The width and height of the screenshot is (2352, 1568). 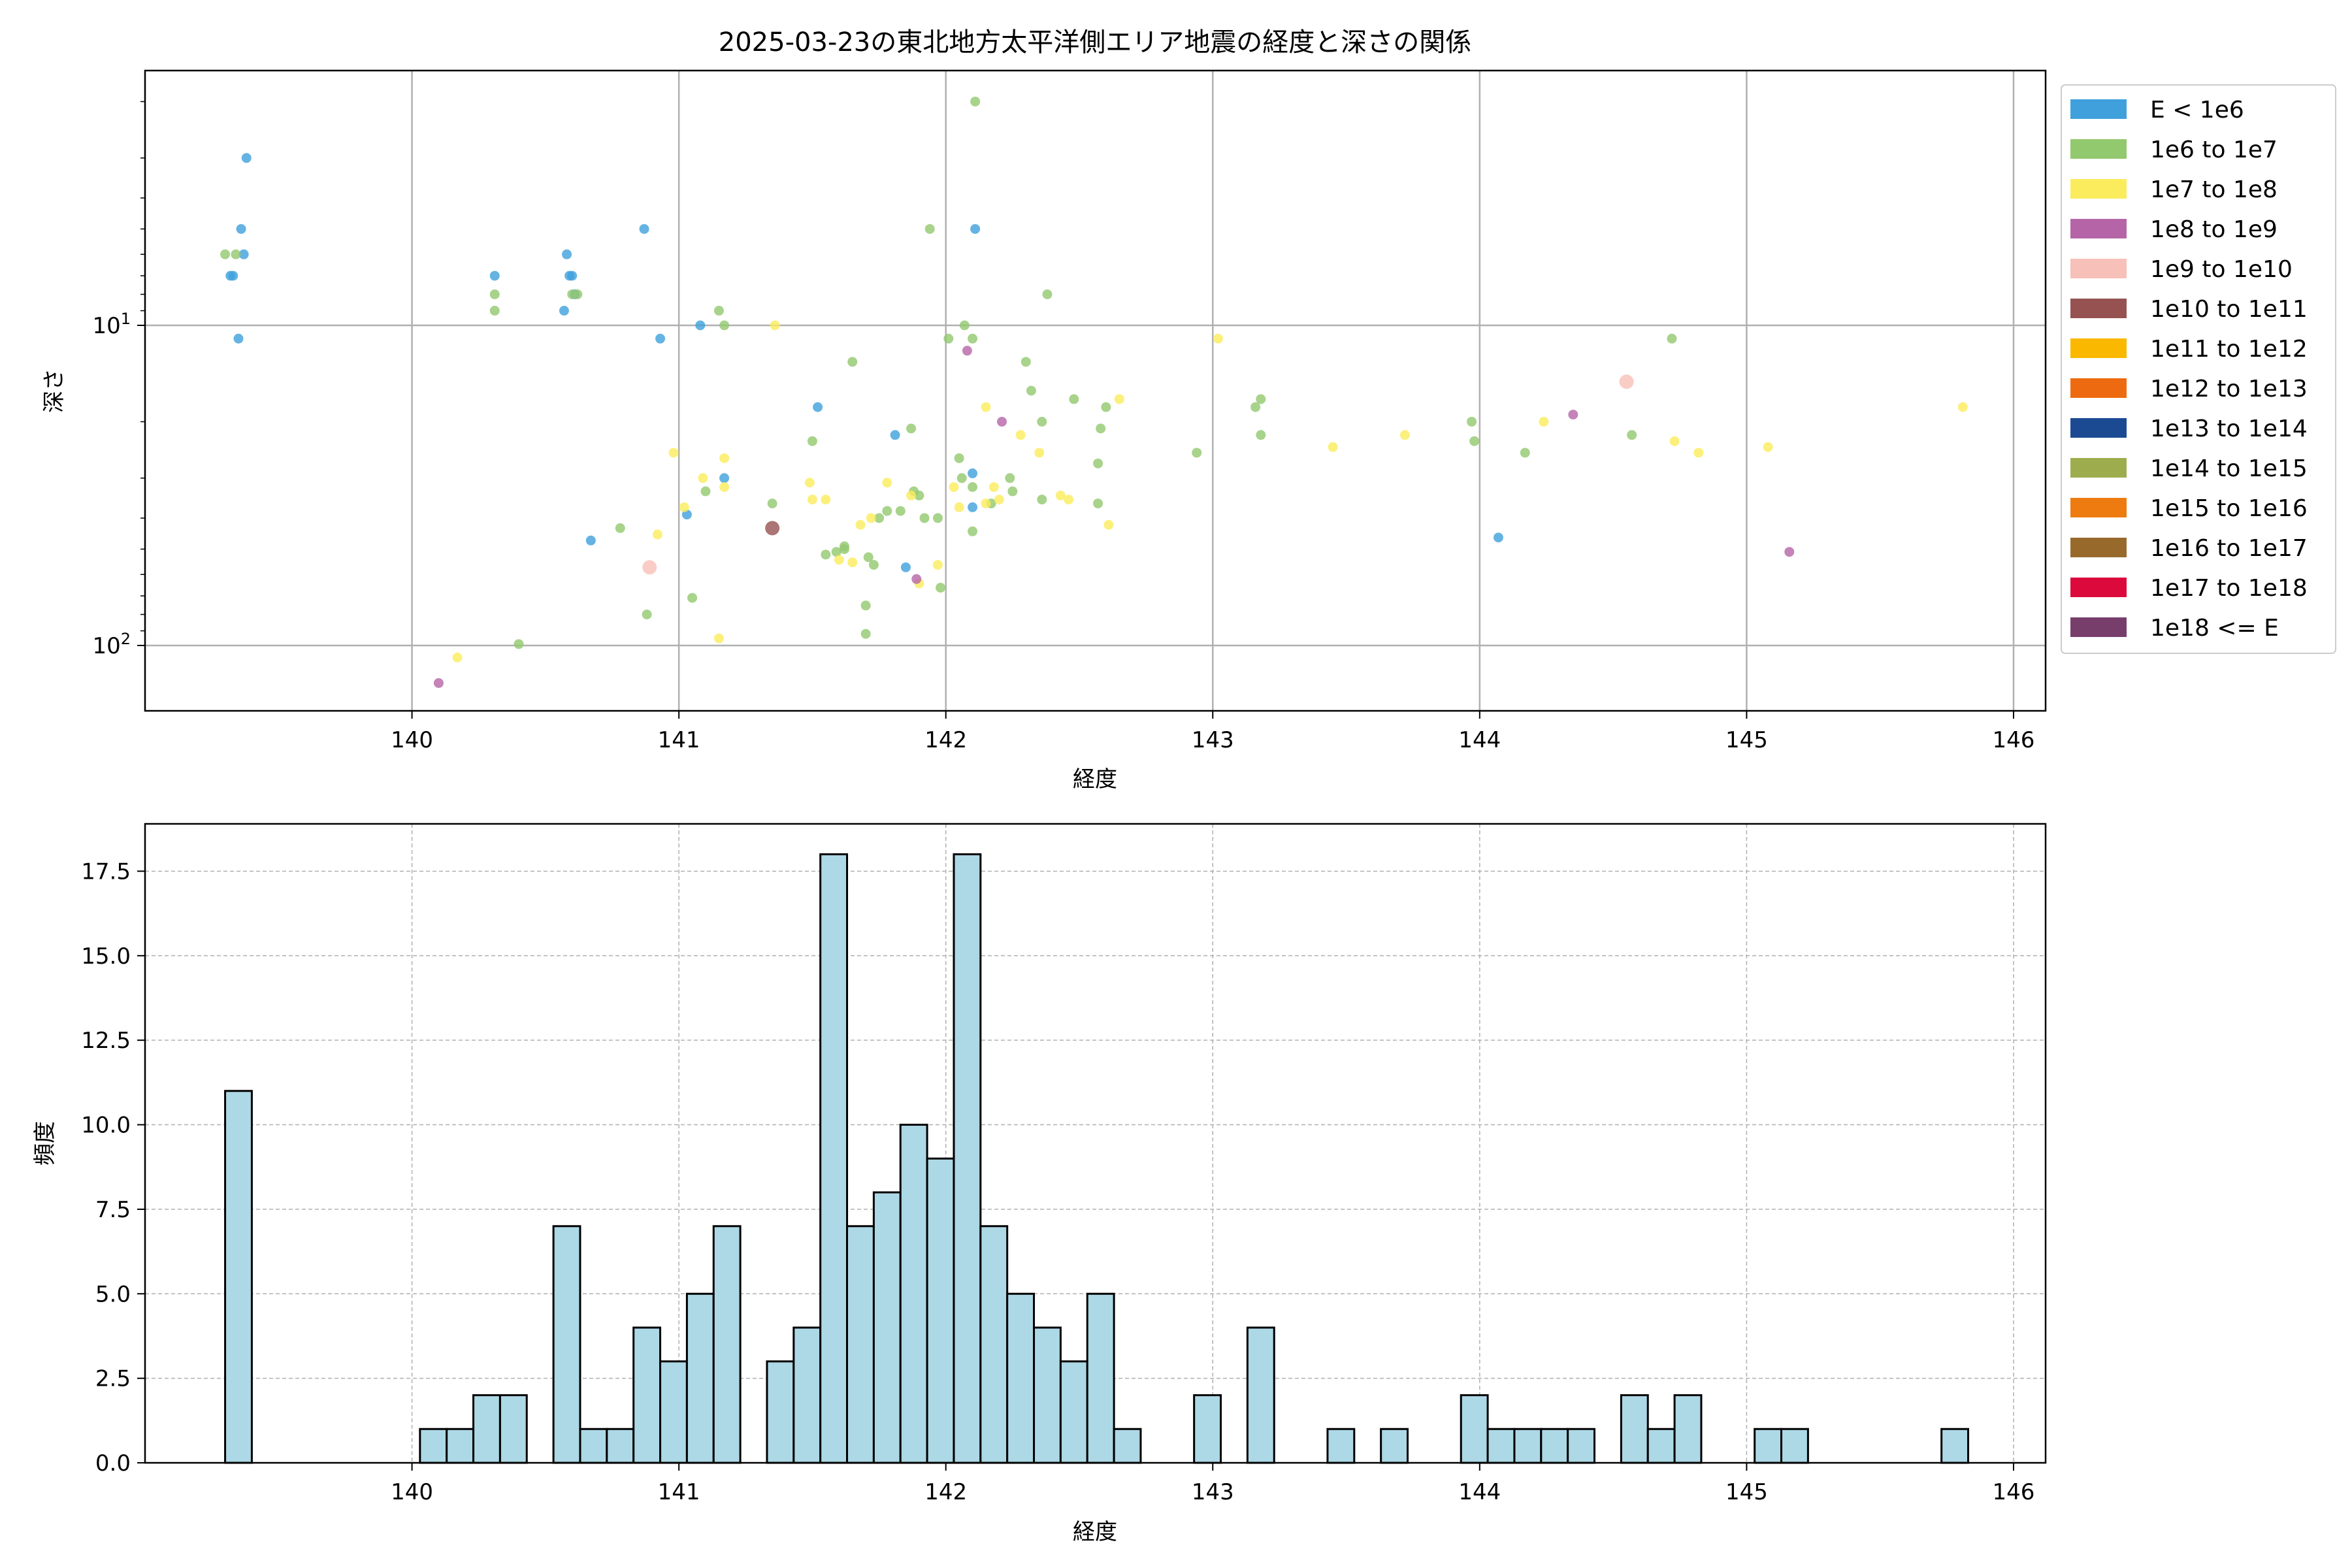 I want to click on histogram-x-axis: 140 141 142 143 144 145 146, so click(x=1212, y=1484).